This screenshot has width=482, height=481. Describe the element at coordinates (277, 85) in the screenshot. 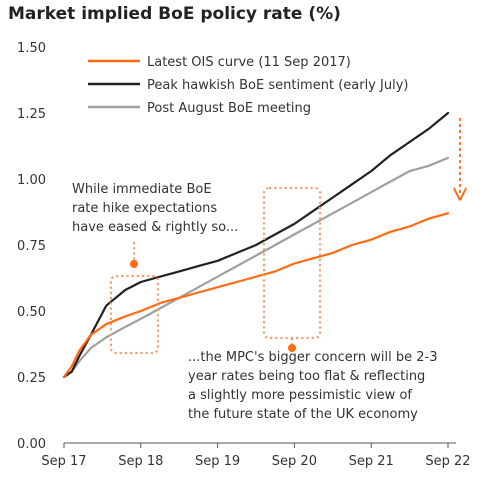

I see `legend-label: Peak hawkish BoE sentiment (early July)` at that location.